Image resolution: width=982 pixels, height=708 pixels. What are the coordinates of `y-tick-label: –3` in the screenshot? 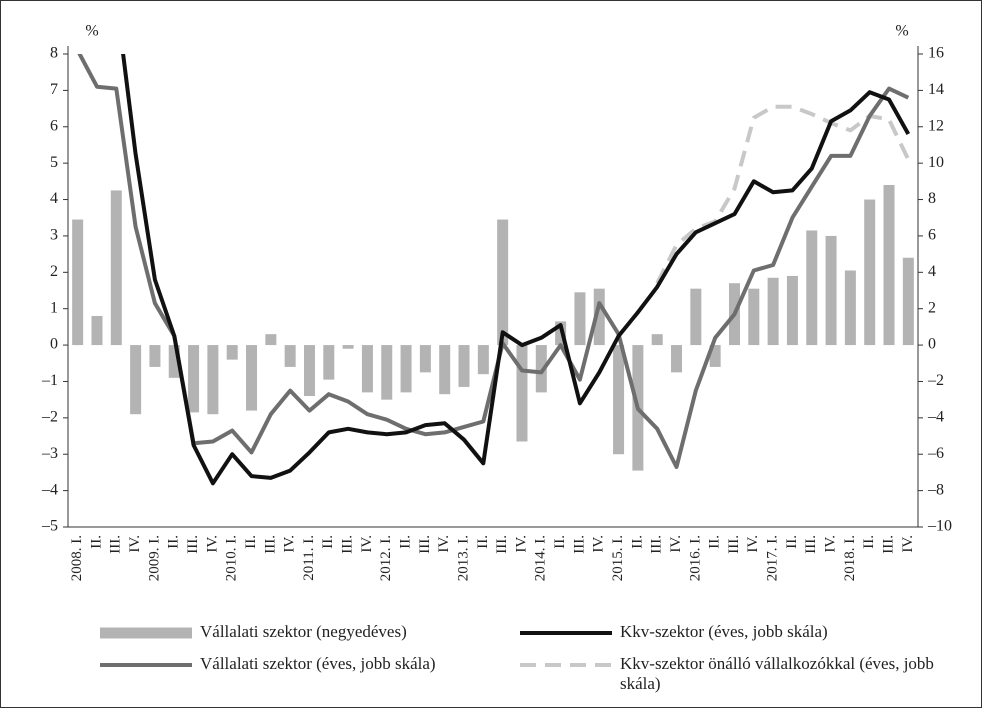 It's located at (49, 453).